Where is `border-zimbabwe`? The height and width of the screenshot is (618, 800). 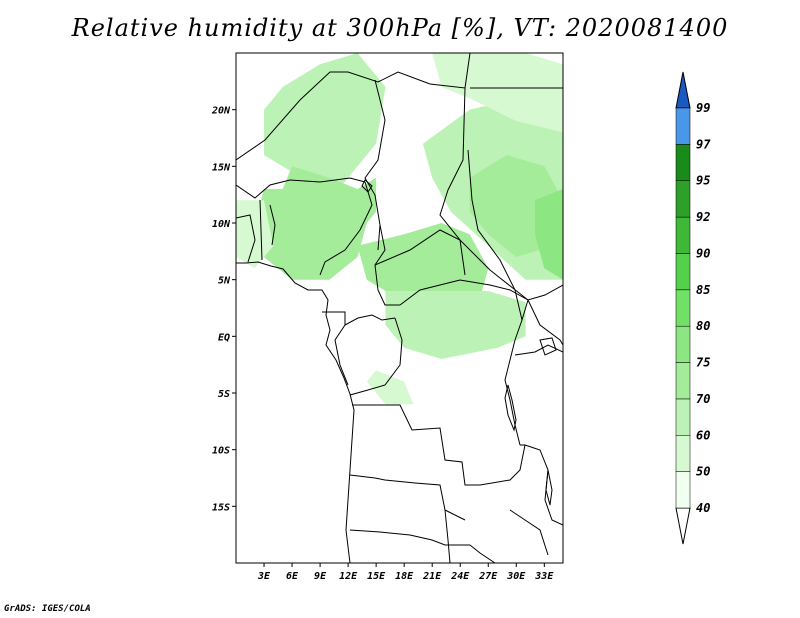 border-zimbabwe is located at coordinates (529, 532).